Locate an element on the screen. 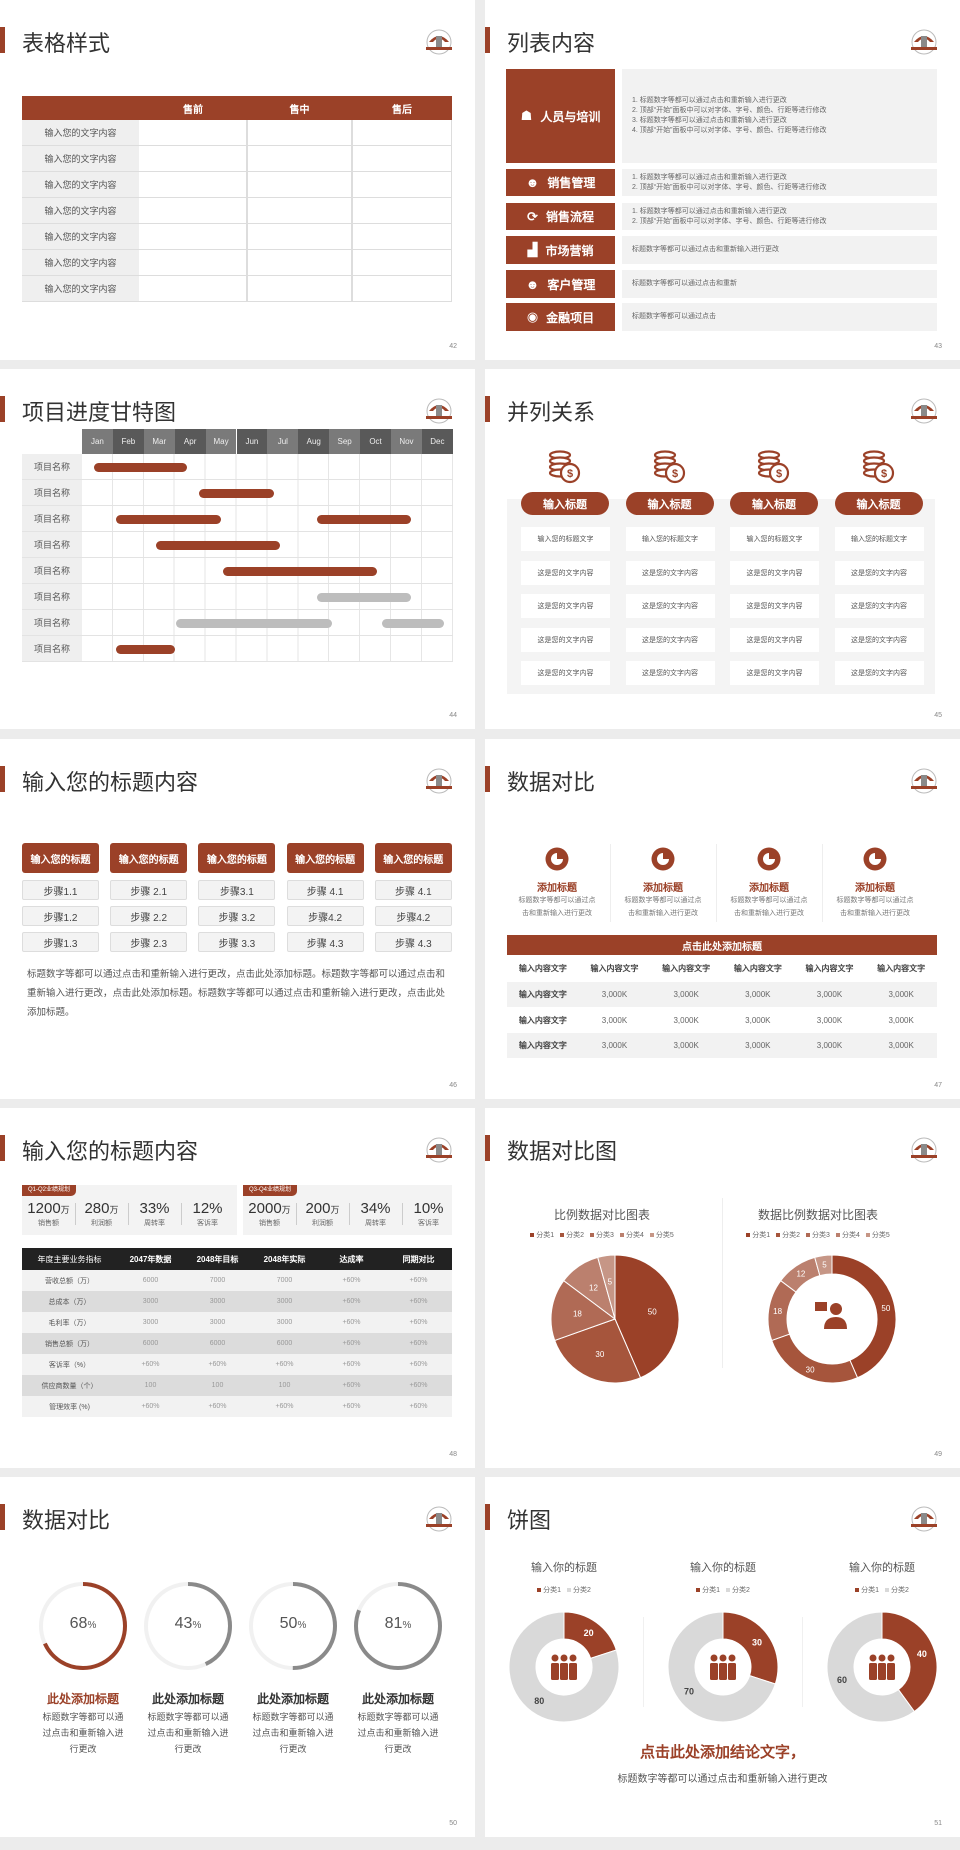  month-header: Sep is located at coordinates (345, 441).